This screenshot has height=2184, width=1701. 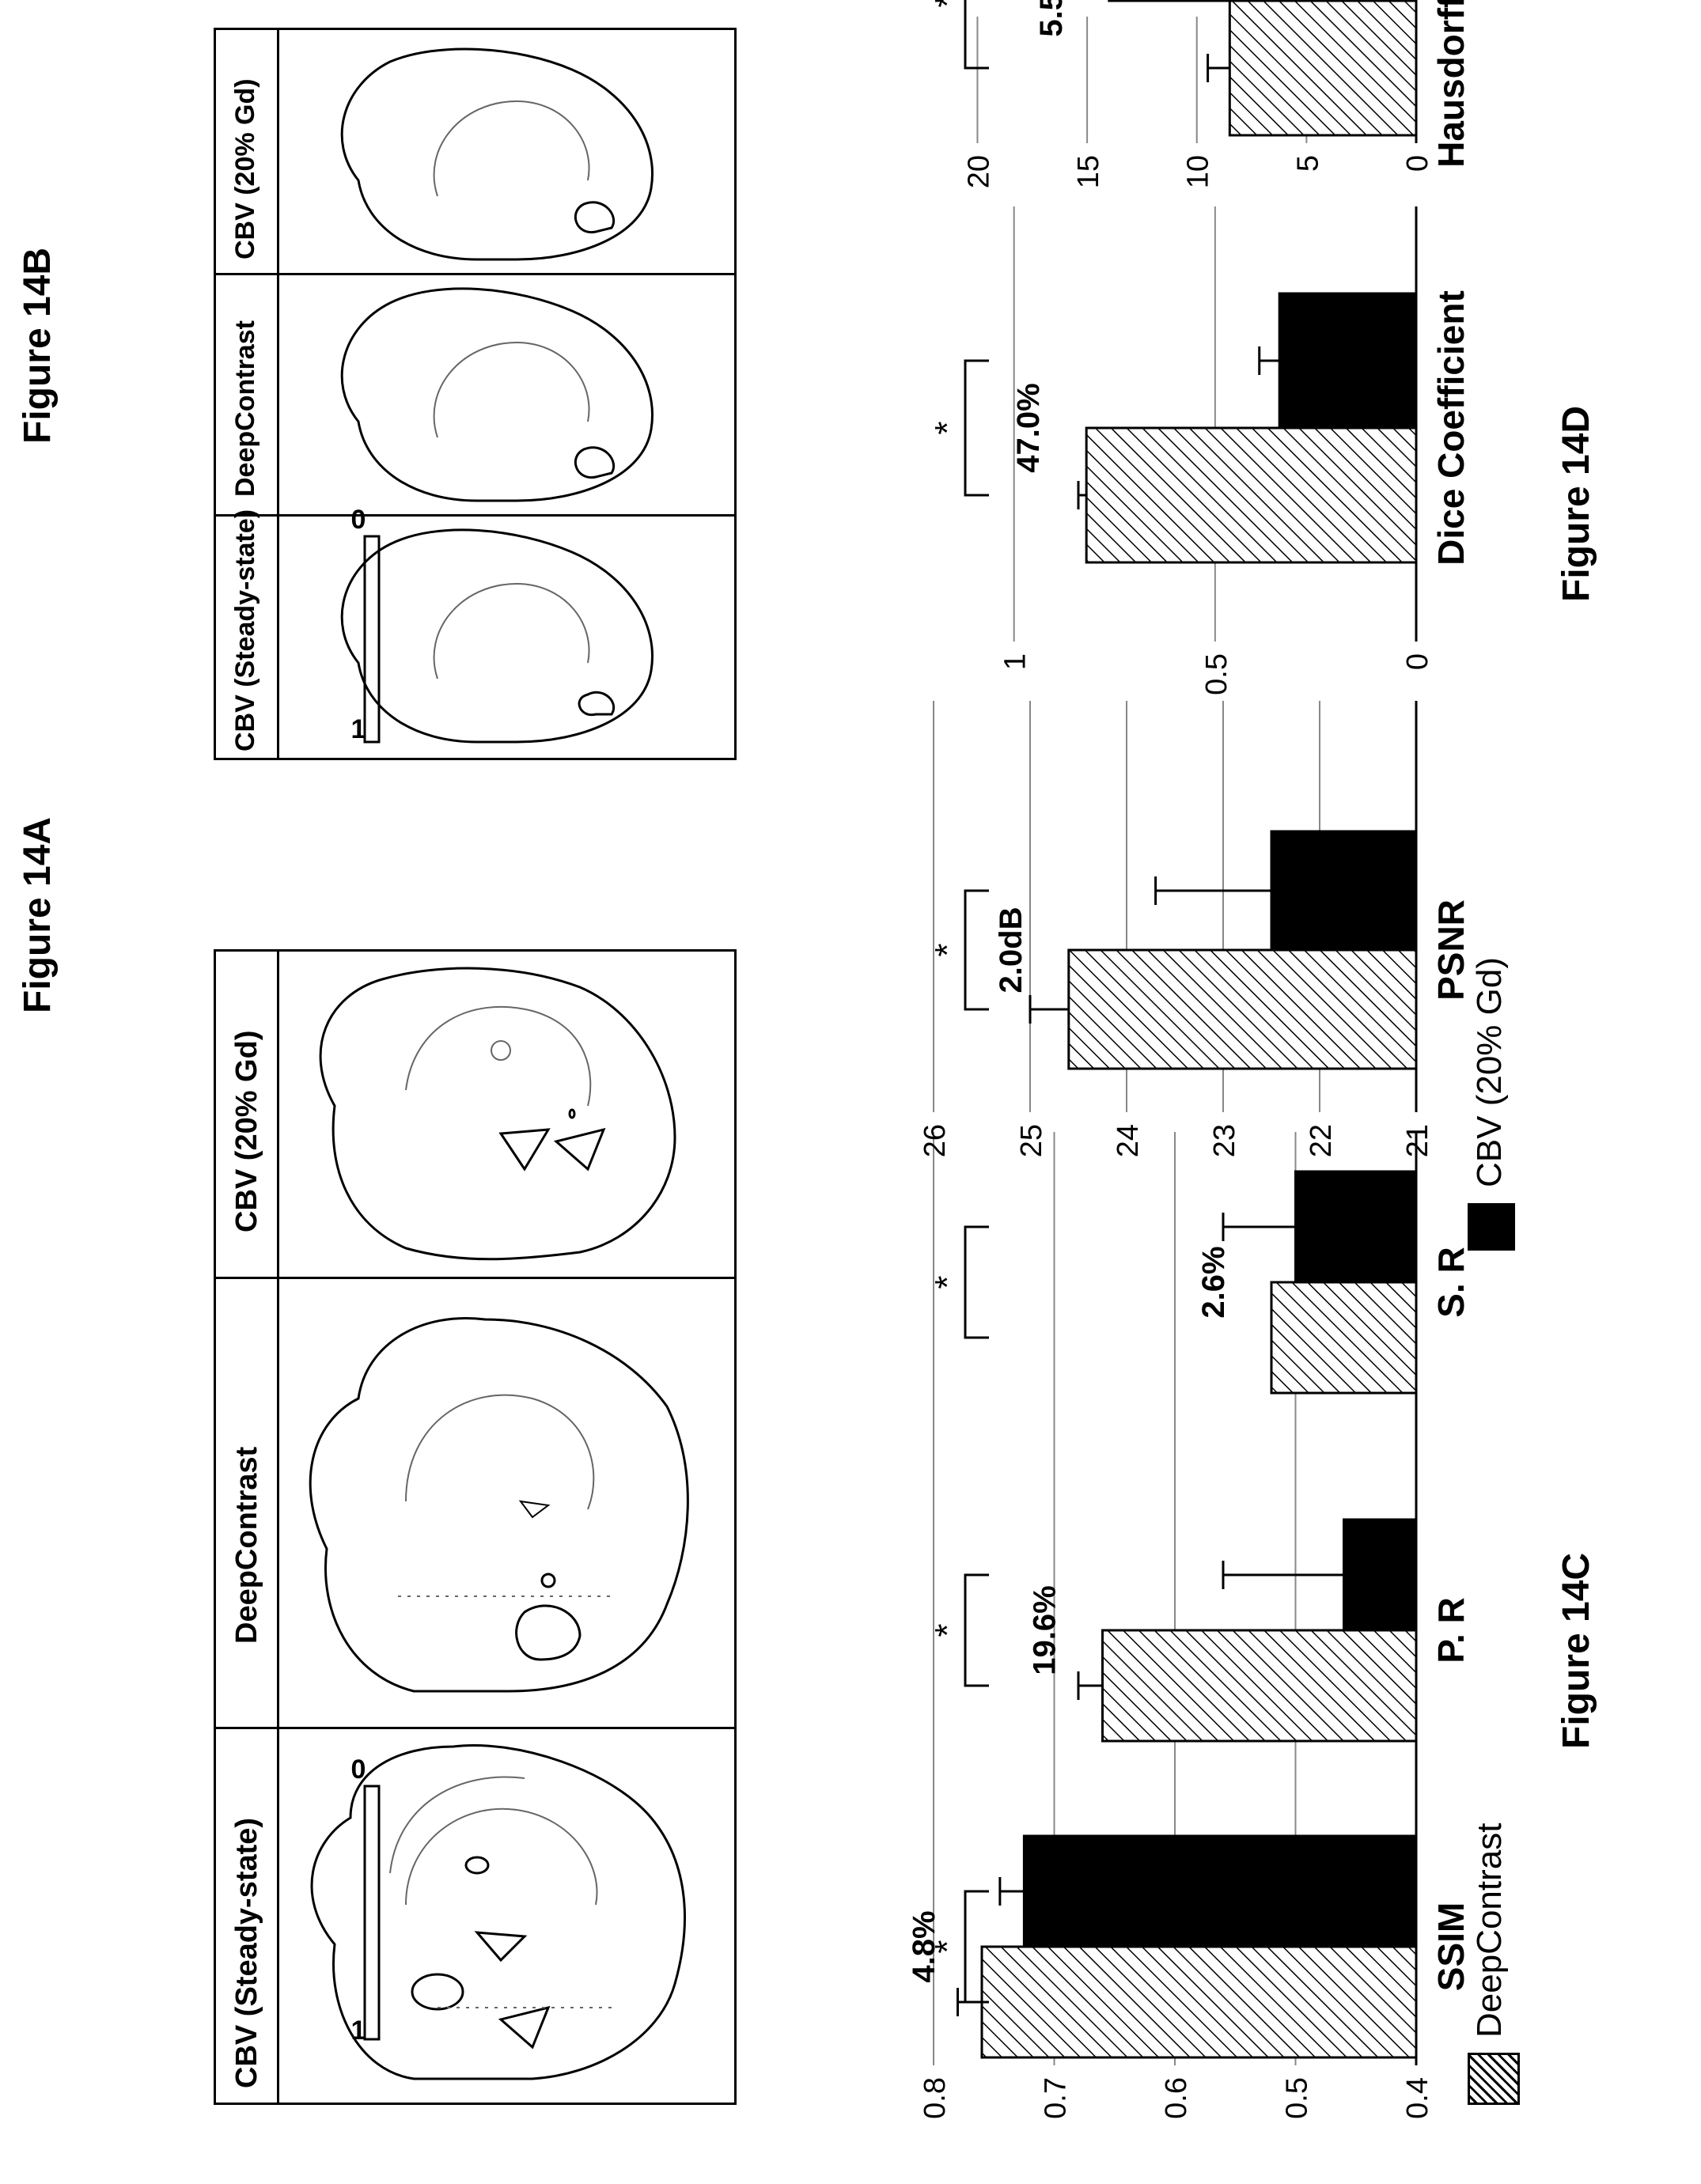 What do you see at coordinates (1451, 1946) in the screenshot?
I see `category-label: SSIM` at bounding box center [1451, 1946].